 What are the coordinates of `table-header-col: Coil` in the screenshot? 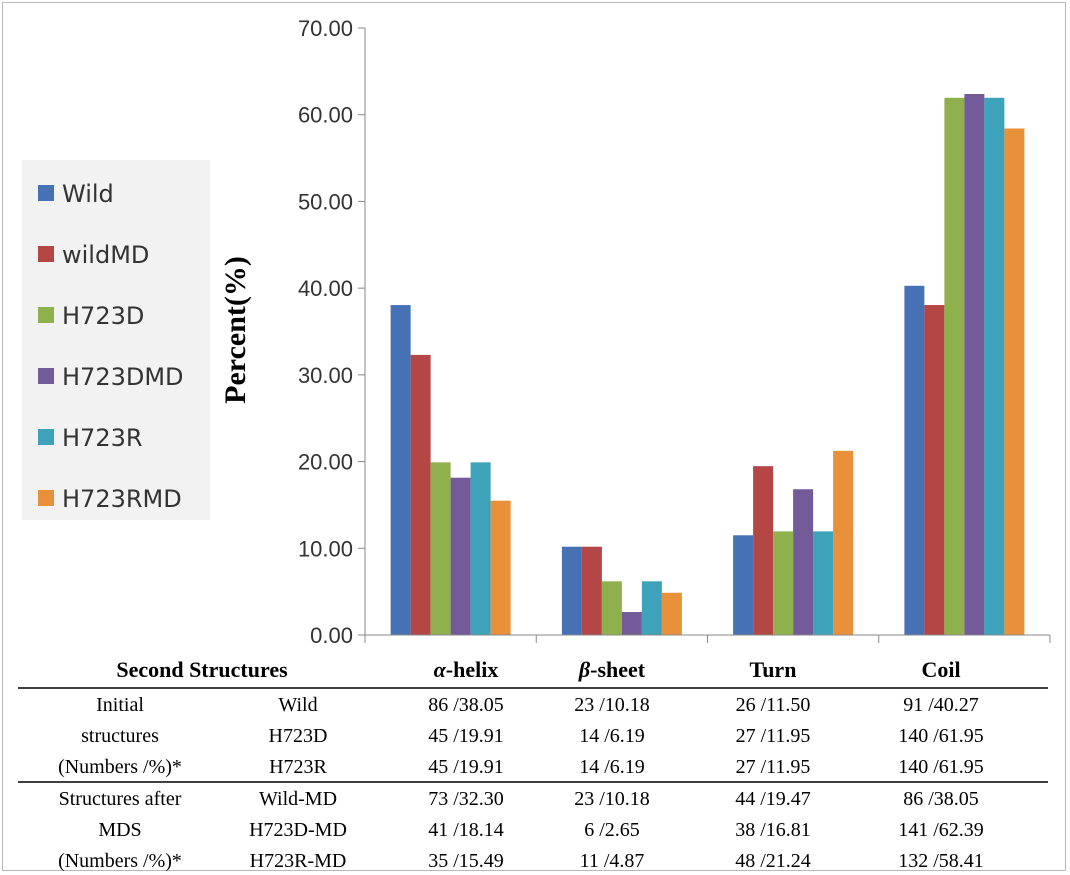 It's located at (940, 669).